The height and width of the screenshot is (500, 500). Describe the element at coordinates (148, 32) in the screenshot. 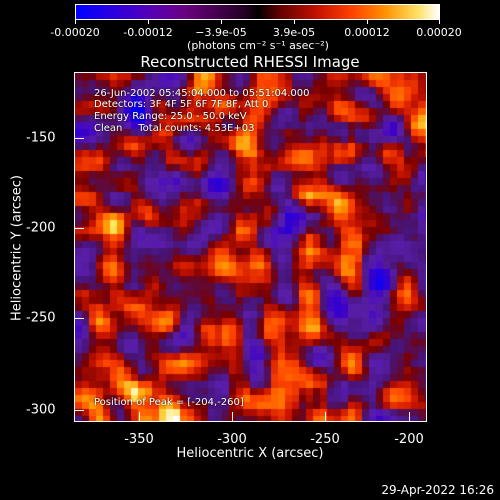

I see `colorbar-tick-label: -0.00012` at that location.